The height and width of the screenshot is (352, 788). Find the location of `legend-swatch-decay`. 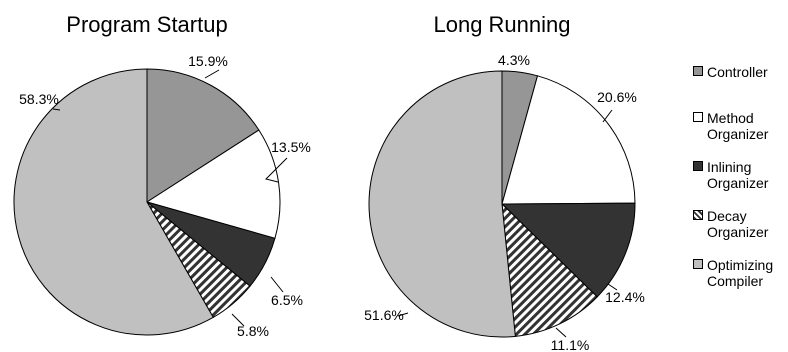

legend-swatch-decay is located at coordinates (698, 215).